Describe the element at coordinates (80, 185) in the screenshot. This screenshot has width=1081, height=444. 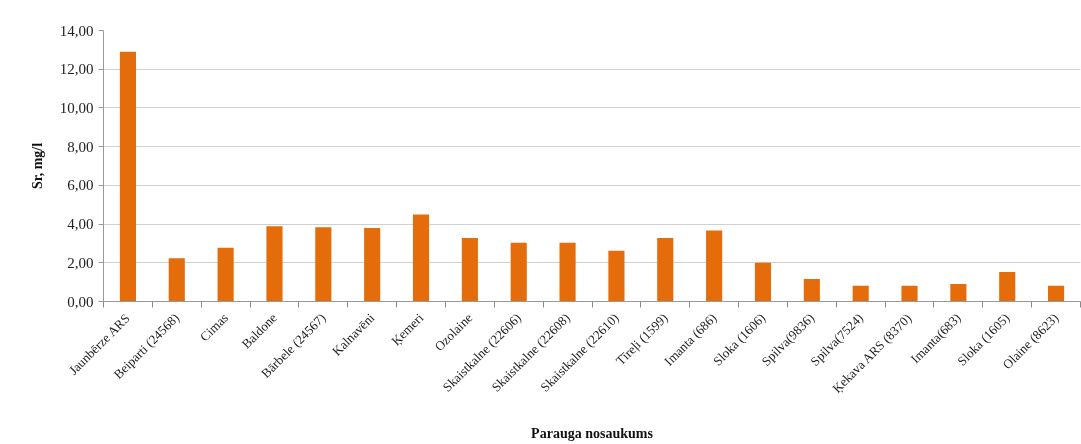
I see `y-tick-label: 6,00` at that location.